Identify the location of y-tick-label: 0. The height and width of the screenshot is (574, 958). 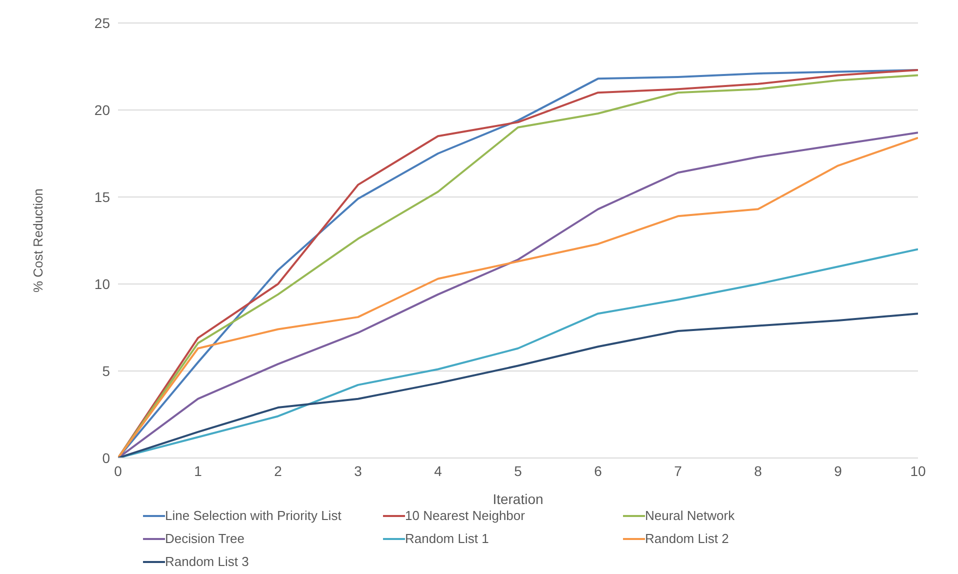
(106, 458).